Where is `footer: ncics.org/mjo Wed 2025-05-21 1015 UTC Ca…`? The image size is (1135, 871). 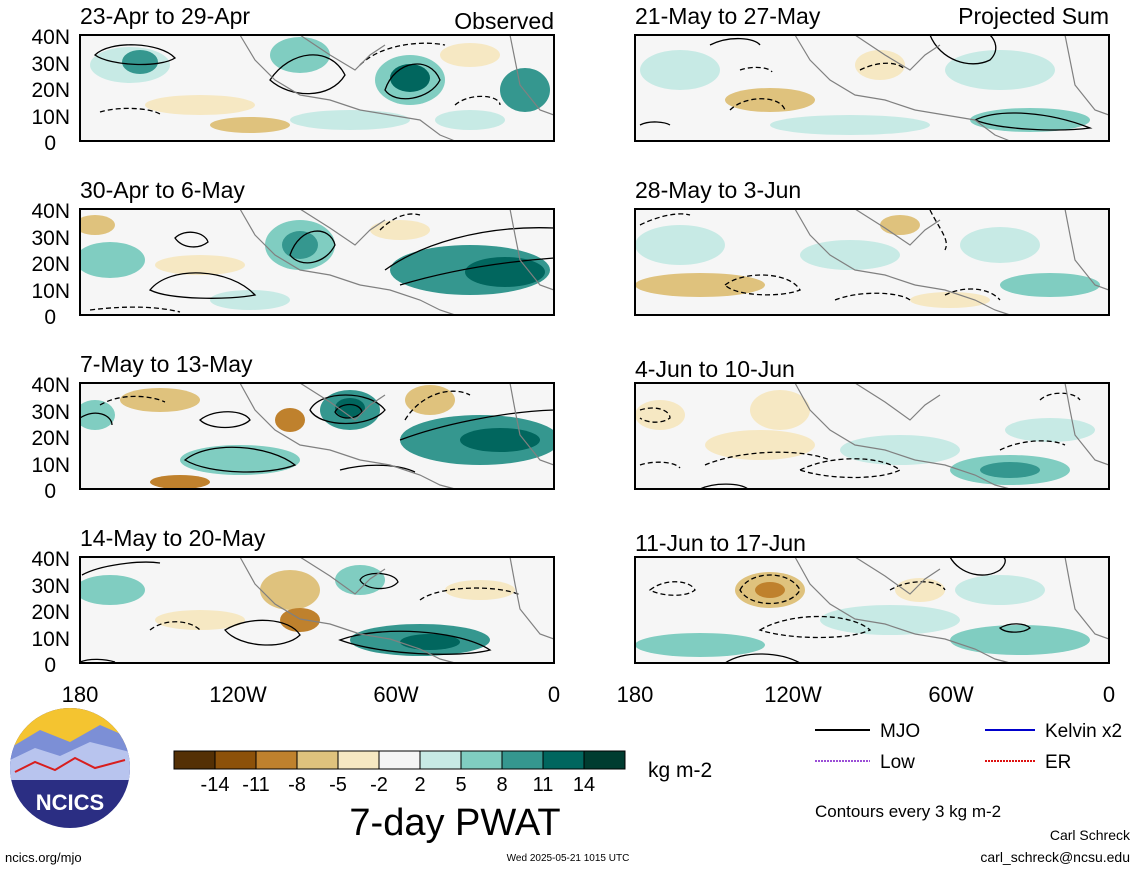
footer: ncics.org/mjo Wed 2025-05-21 1015 UTC Ca… is located at coordinates (568, 846).